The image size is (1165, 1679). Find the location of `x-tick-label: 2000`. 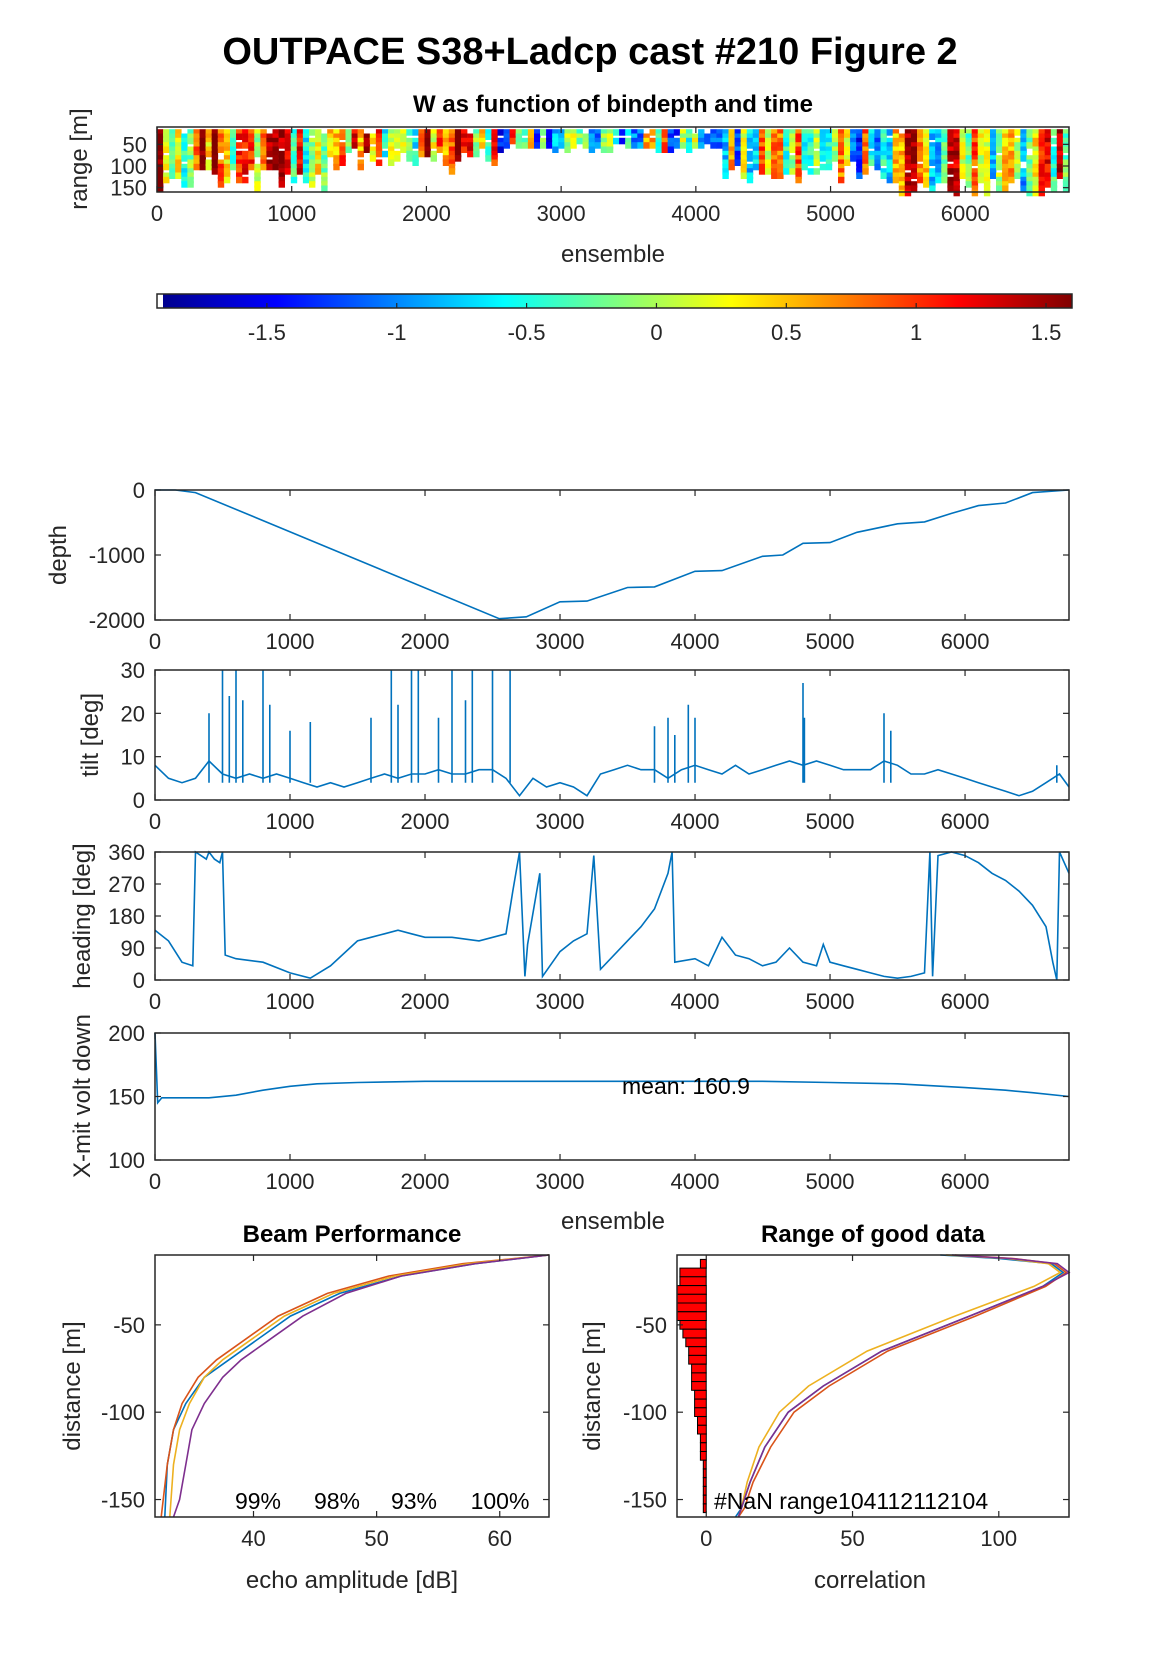

x-tick-label: 2000 is located at coordinates (425, 1001).